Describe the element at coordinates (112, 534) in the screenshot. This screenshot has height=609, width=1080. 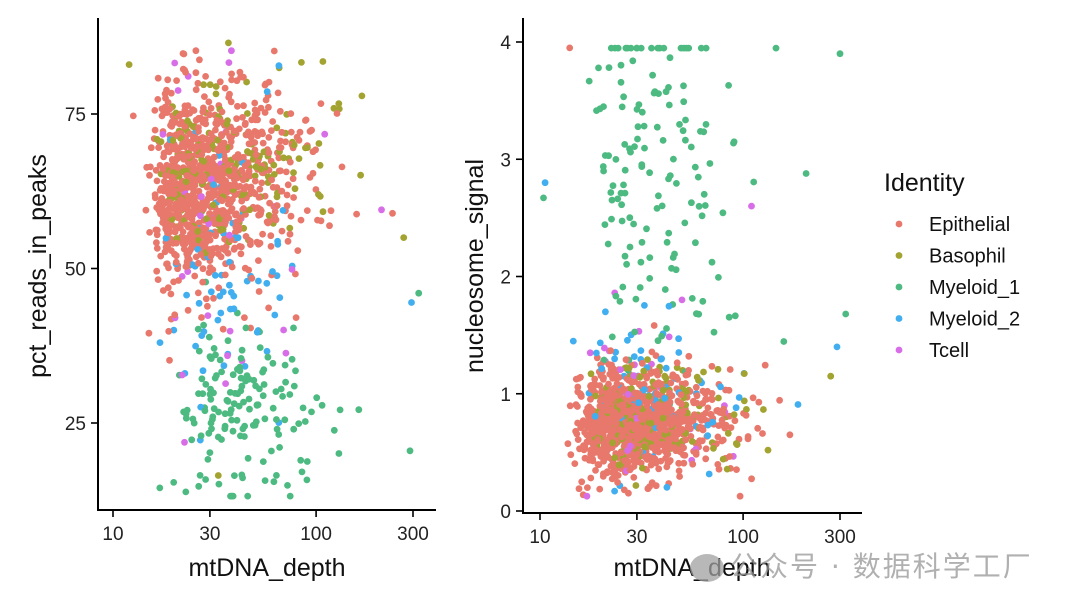
I see `x-tick-label: 10` at that location.